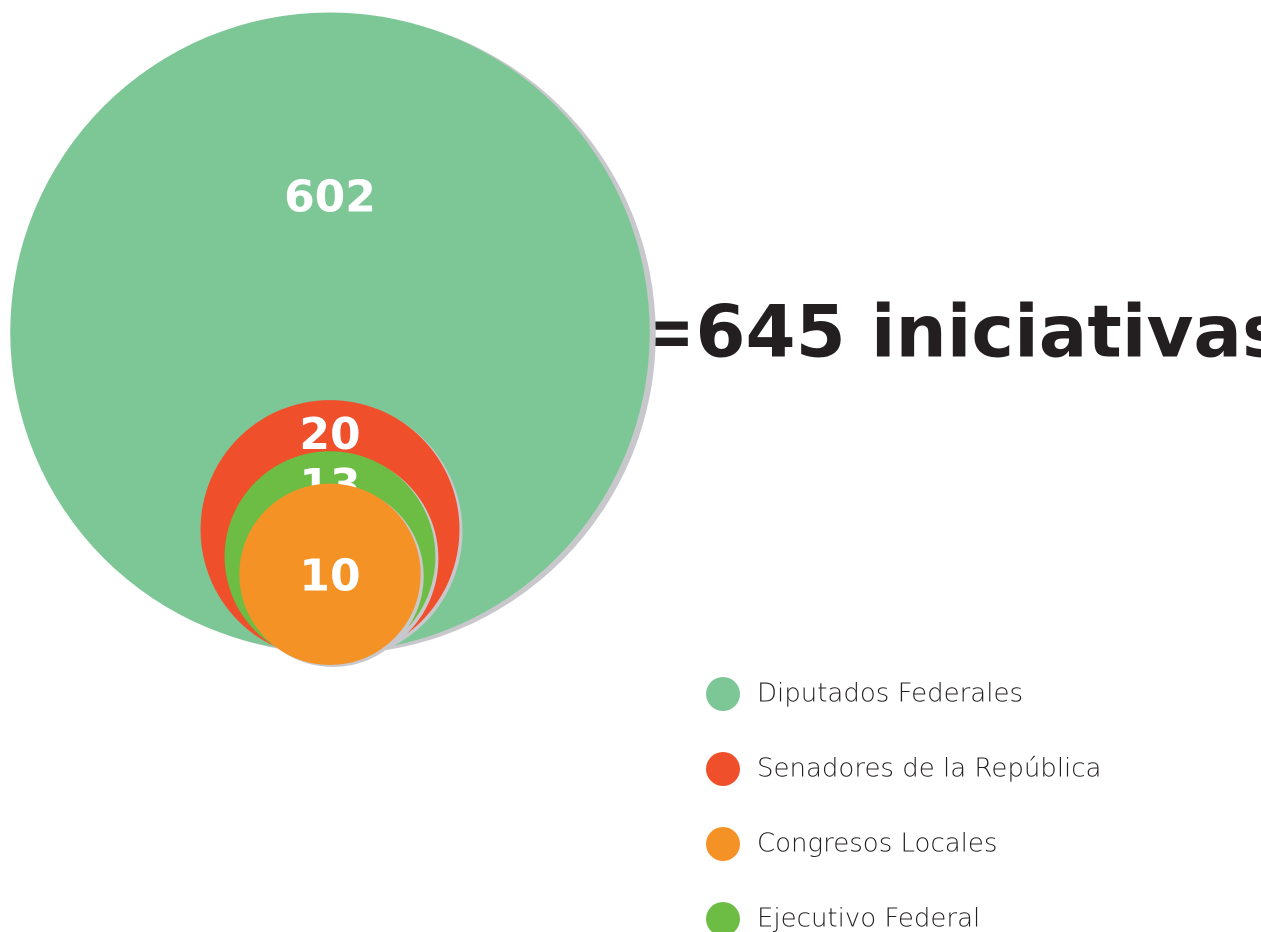 This screenshot has width=1261, height=932. I want to click on legend-label: Senadores de la República, so click(929, 769).